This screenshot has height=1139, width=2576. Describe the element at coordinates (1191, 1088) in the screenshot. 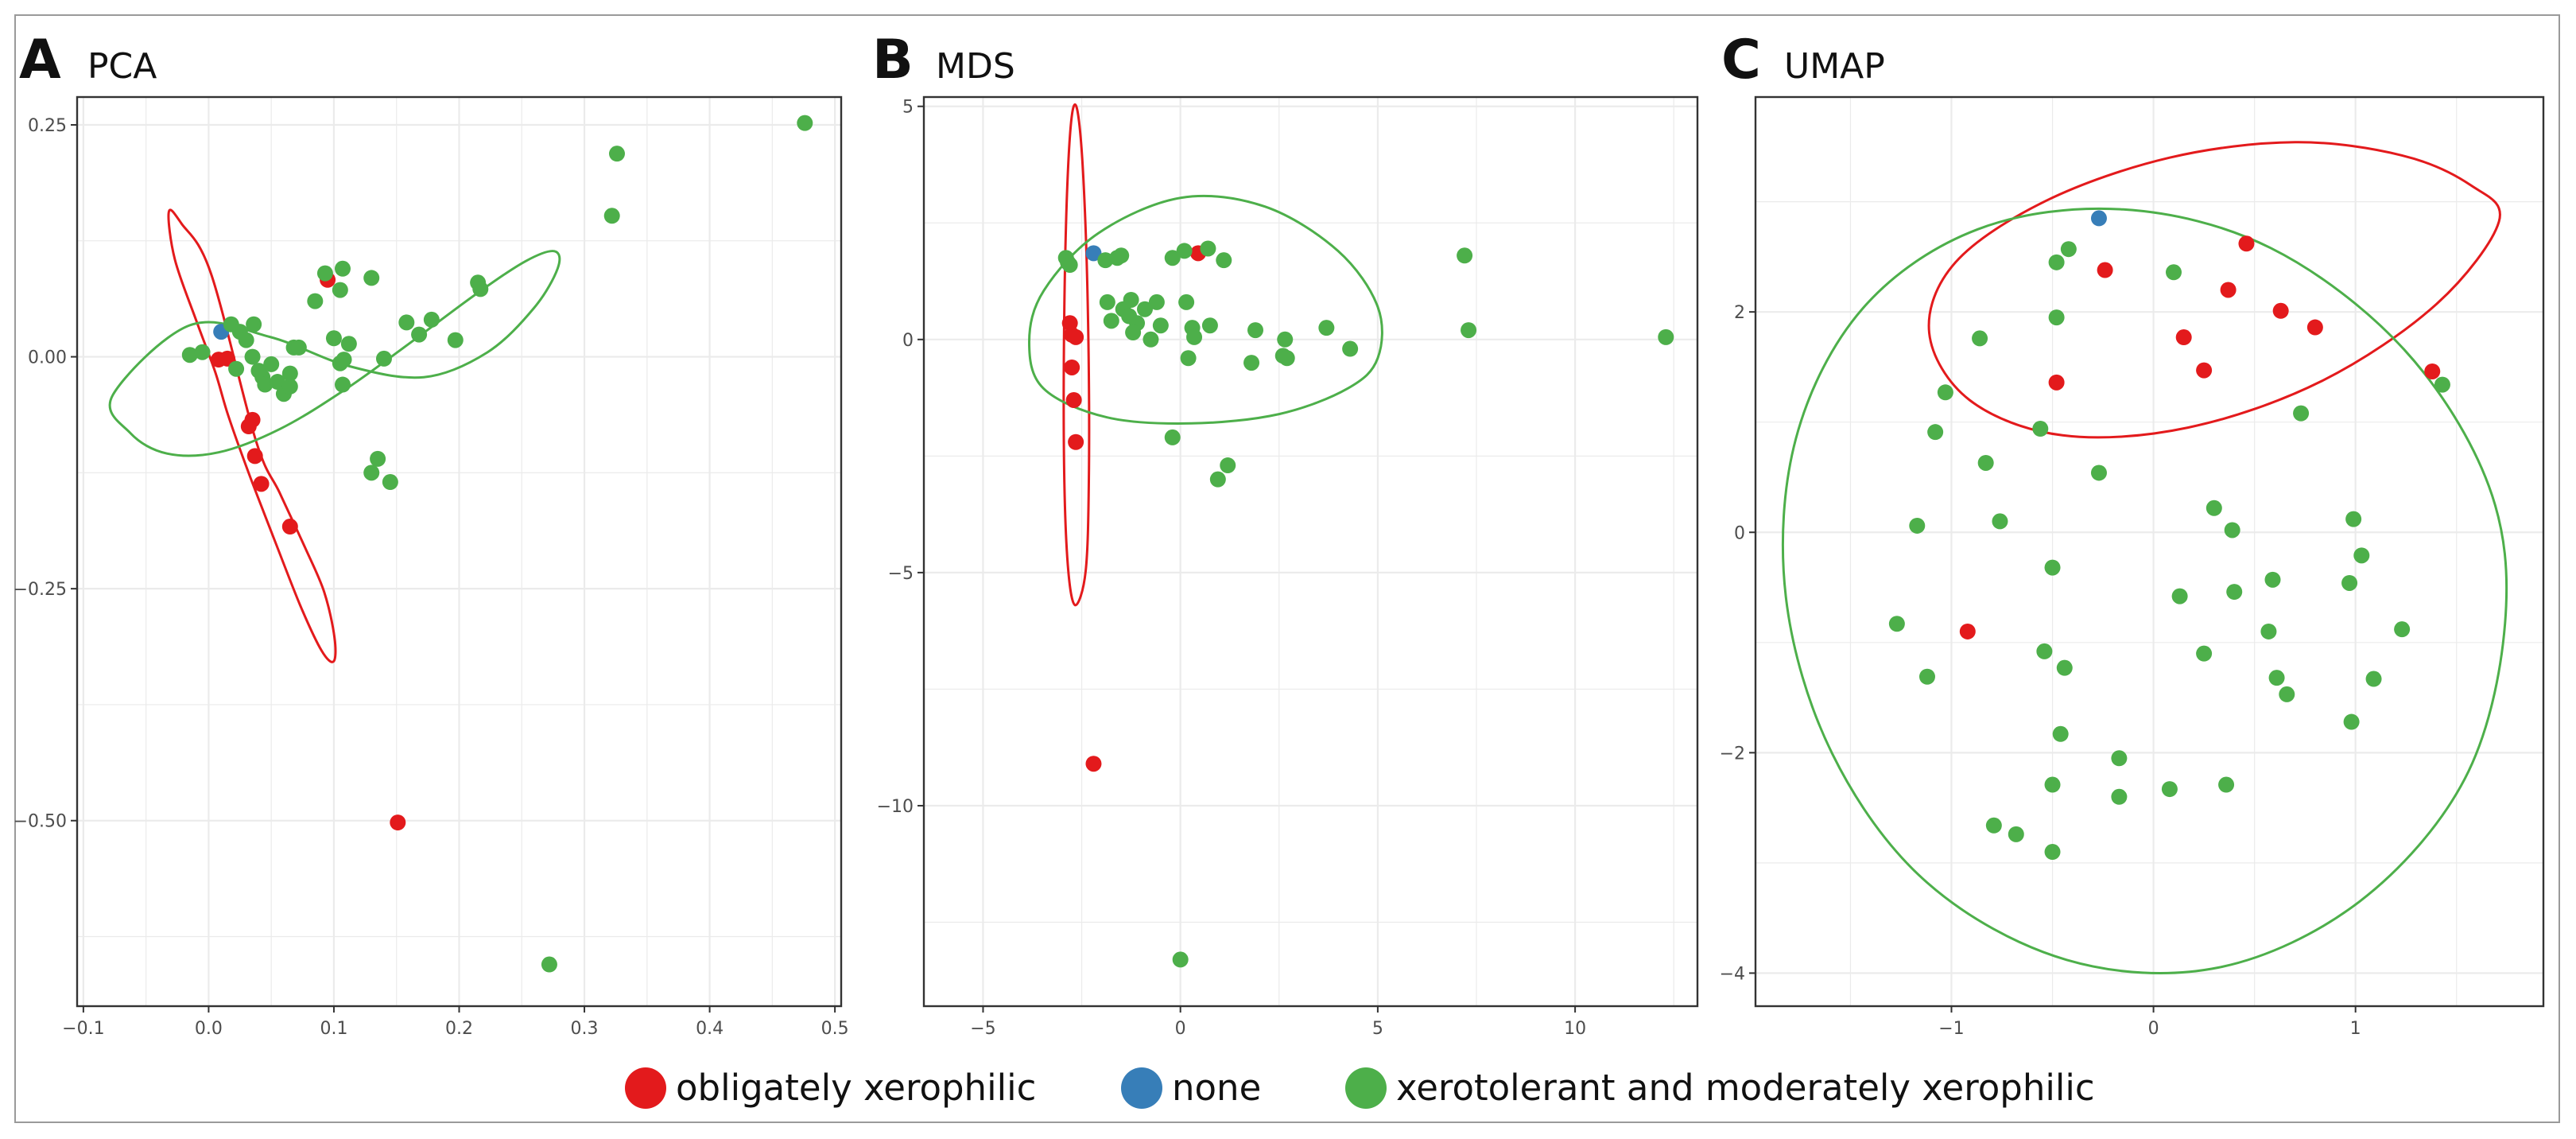

I see `legend-item-none: none` at that location.